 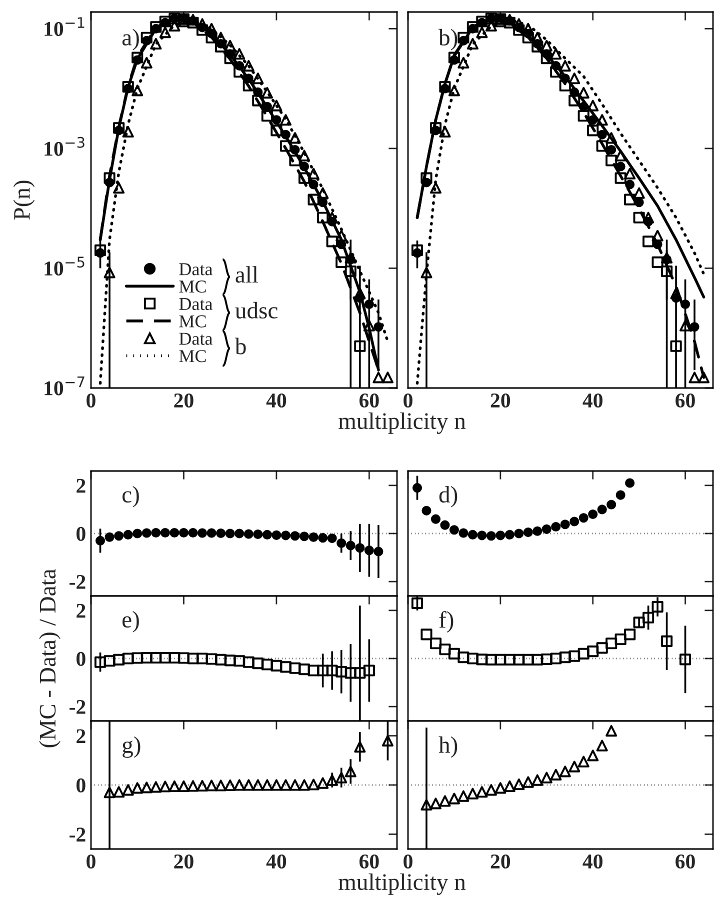 I want to click on y-tick-label: 10$^{−7}$, so click(x=64, y=386).